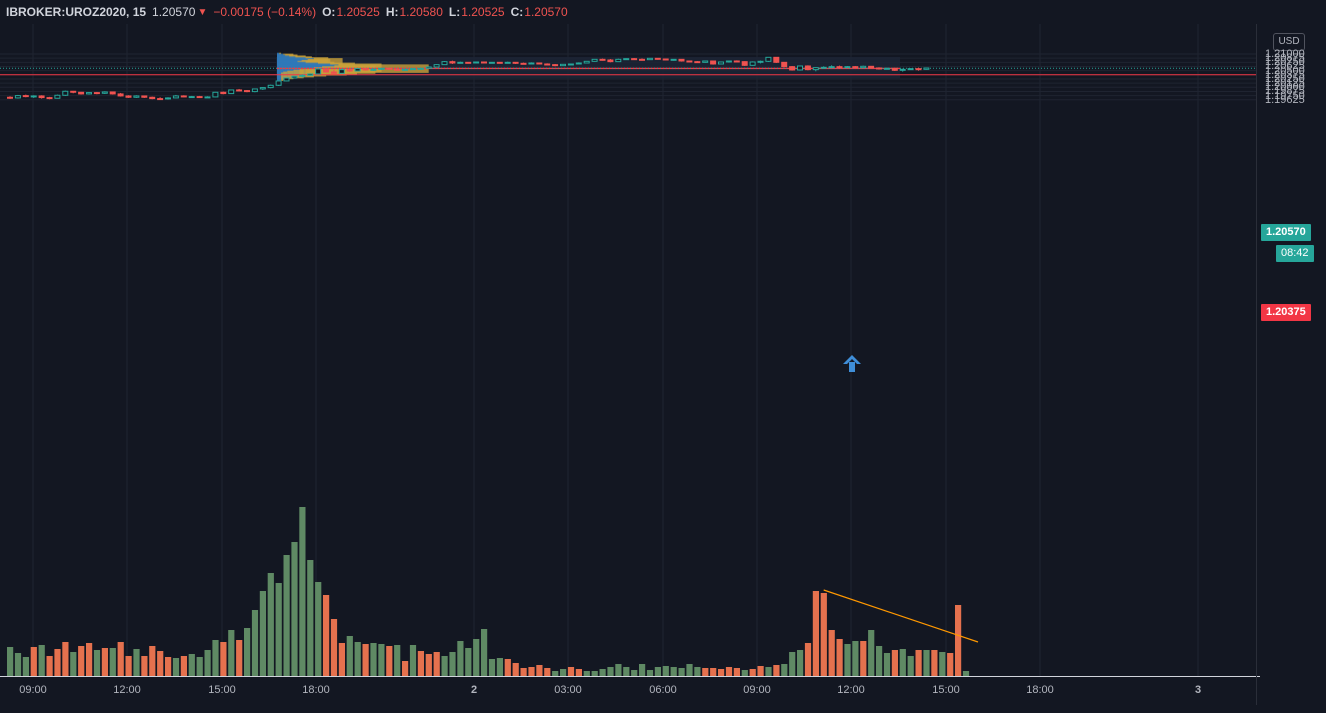 This screenshot has width=1326, height=713. I want to click on time-axis-label: 18:00, so click(1040, 690).